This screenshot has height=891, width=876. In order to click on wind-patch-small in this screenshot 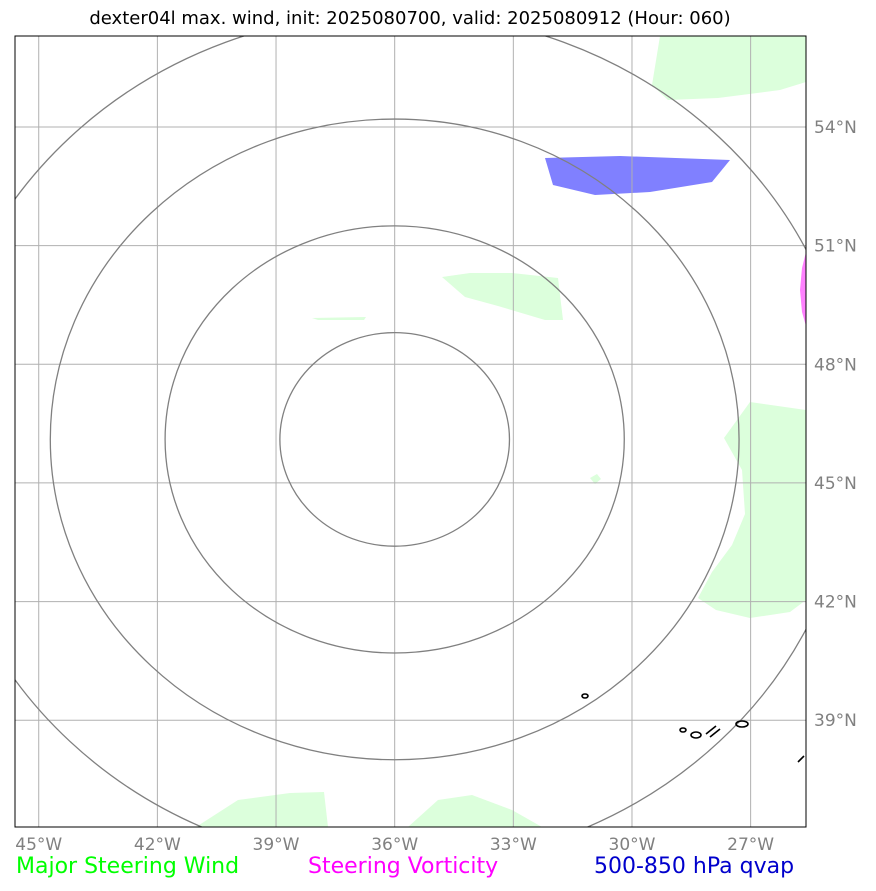, I will do `click(339, 318)`.